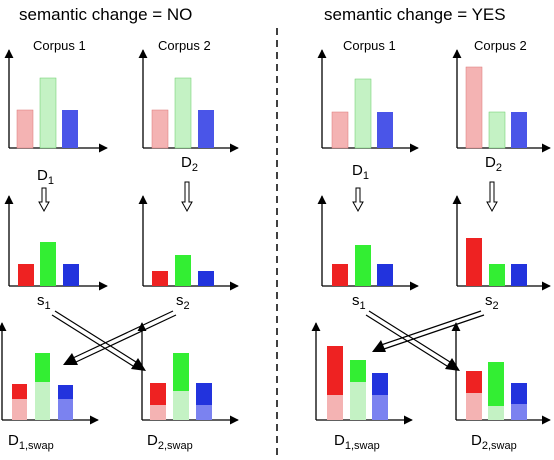  Describe the element at coordinates (105, 14) in the screenshot. I see `left-header: semantic change = NO` at that location.